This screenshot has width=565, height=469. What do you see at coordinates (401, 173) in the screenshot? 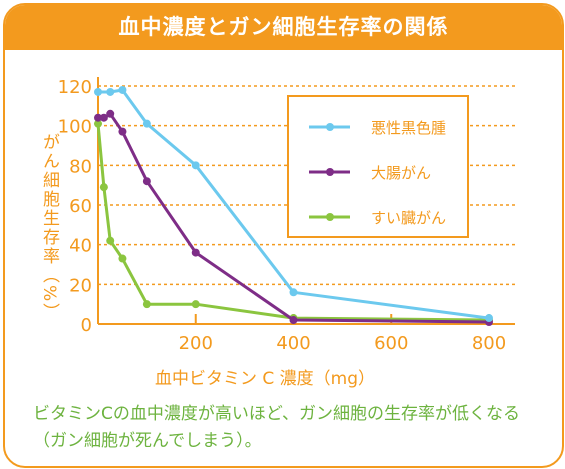
I see `legend-label: 大腸がん` at bounding box center [401, 173].